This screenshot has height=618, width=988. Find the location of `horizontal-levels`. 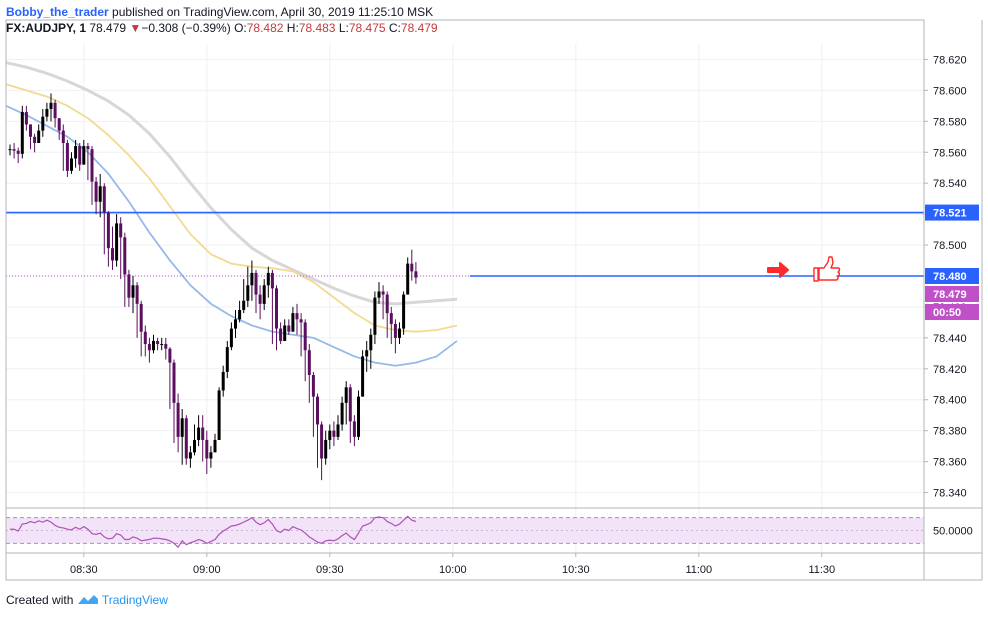

horizontal-levels is located at coordinates (465, 244).